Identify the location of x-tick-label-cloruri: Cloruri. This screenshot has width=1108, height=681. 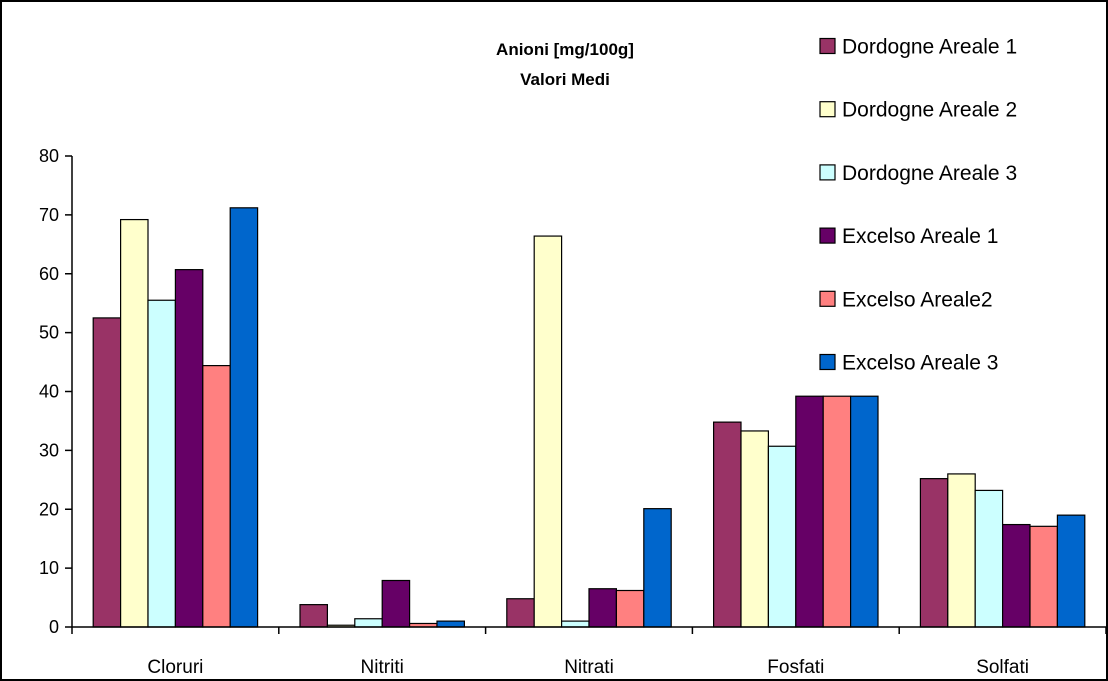
(175, 667).